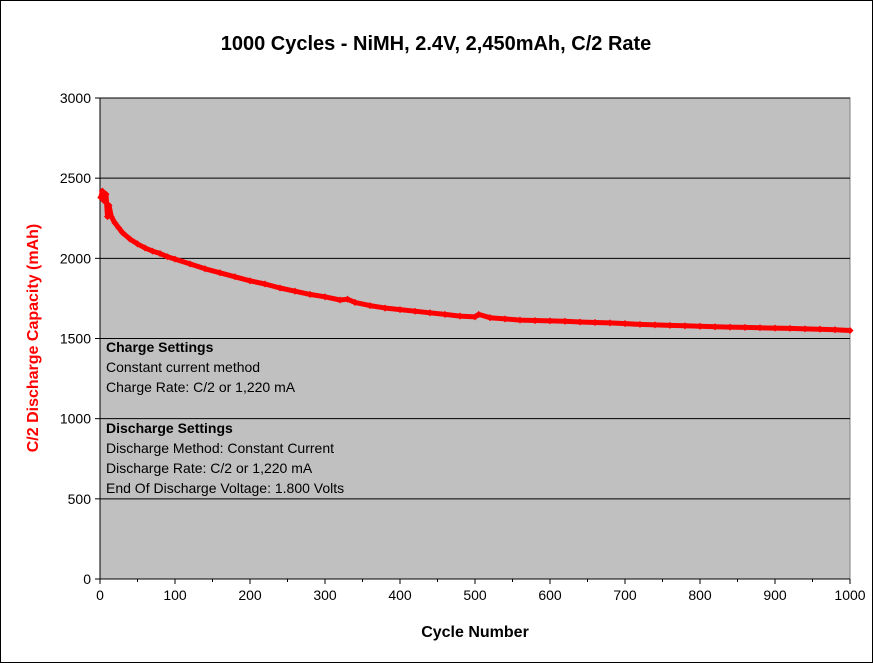 This screenshot has height=663, width=873. What do you see at coordinates (160, 347) in the screenshot?
I see `charge-settings-heading: Charge Settings` at bounding box center [160, 347].